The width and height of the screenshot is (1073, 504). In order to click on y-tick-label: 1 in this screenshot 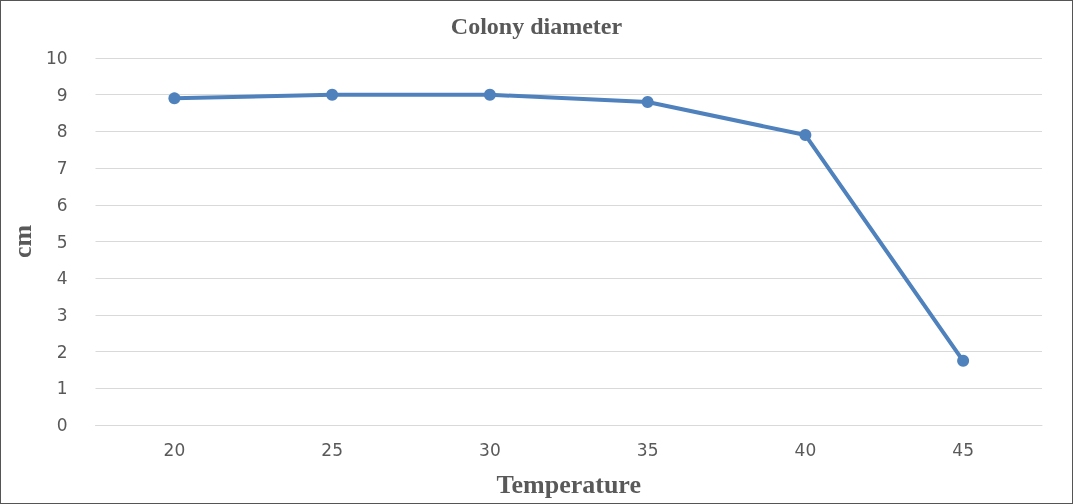, I will do `click(62, 388)`.